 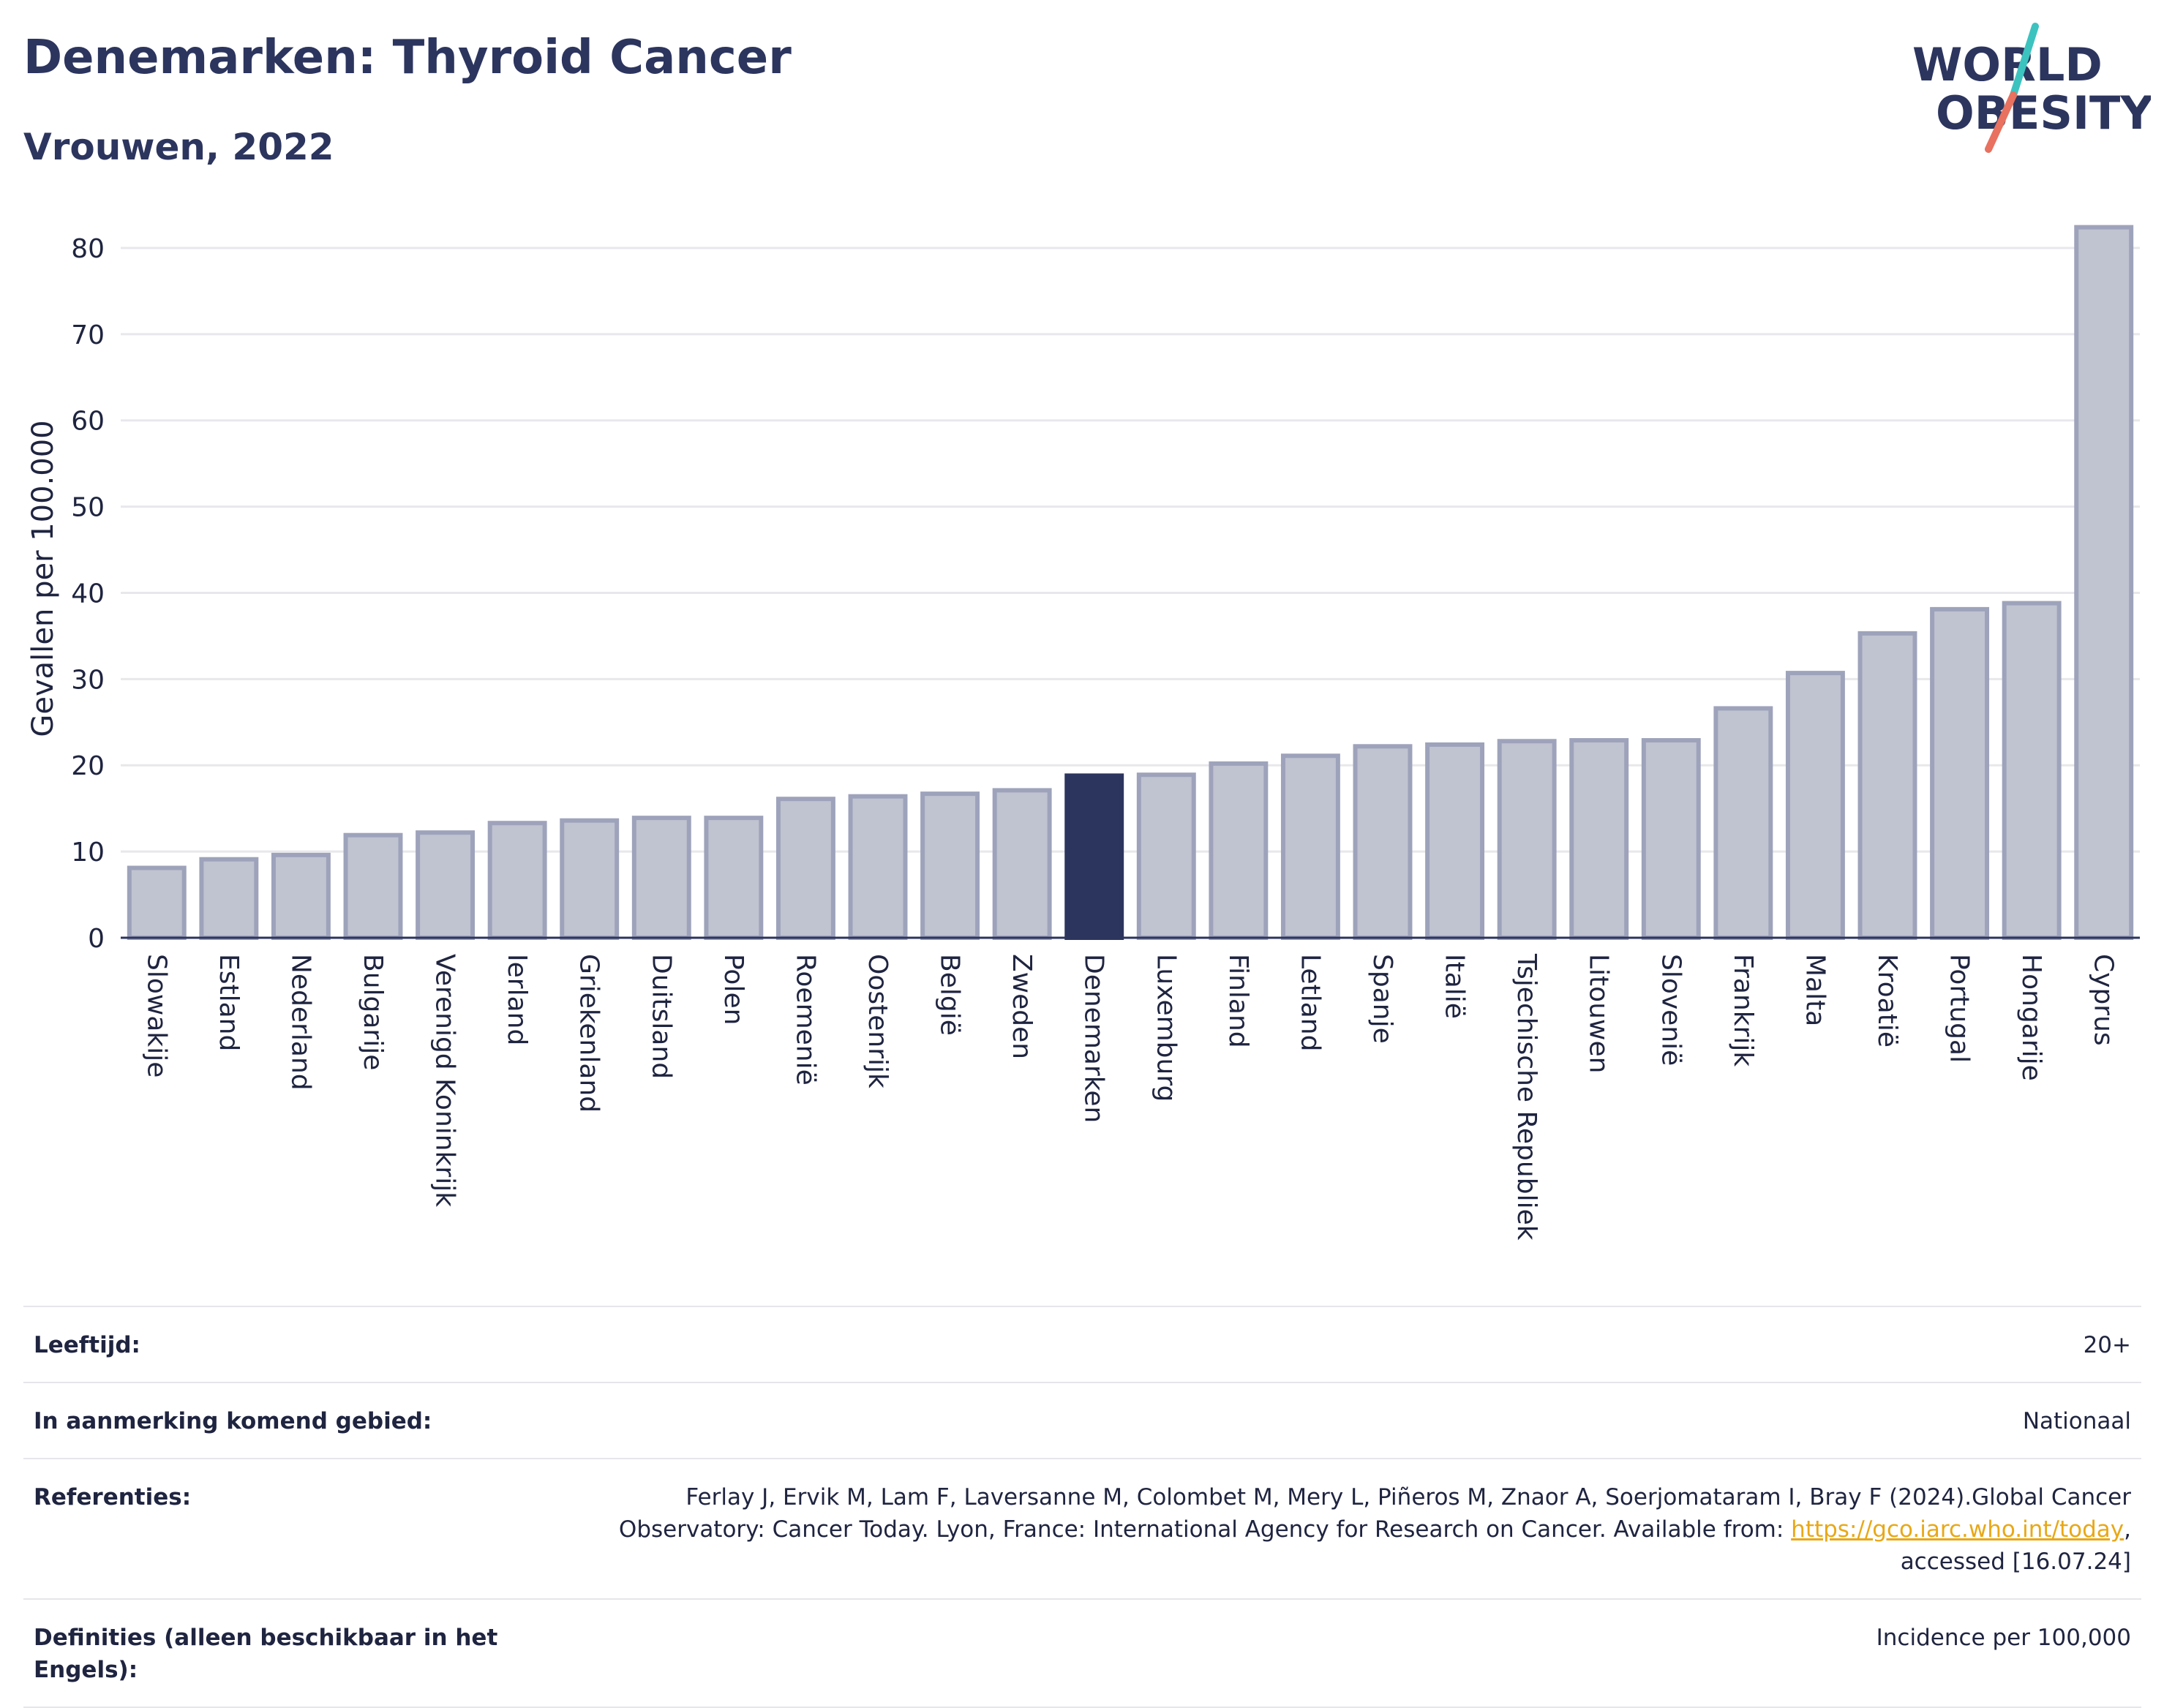 What do you see at coordinates (2076, 1421) in the screenshot?
I see `info-value-area: Nationaal` at bounding box center [2076, 1421].